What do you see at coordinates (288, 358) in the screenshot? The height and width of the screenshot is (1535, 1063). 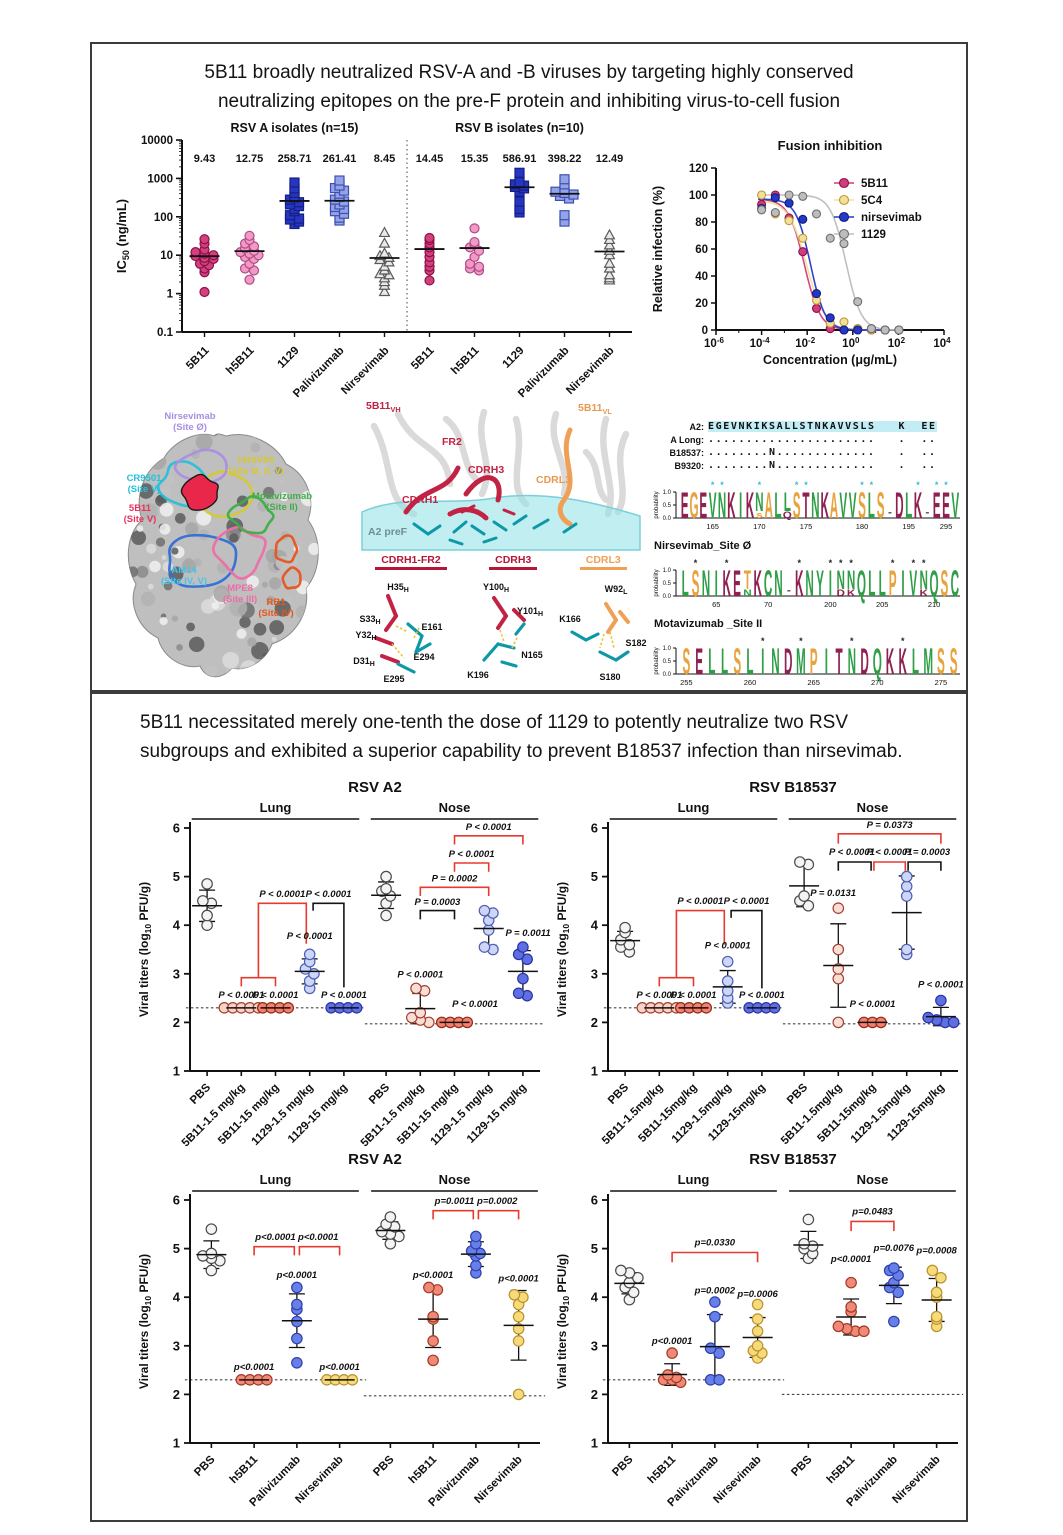 I see `svg-text: 1129` at bounding box center [288, 358].